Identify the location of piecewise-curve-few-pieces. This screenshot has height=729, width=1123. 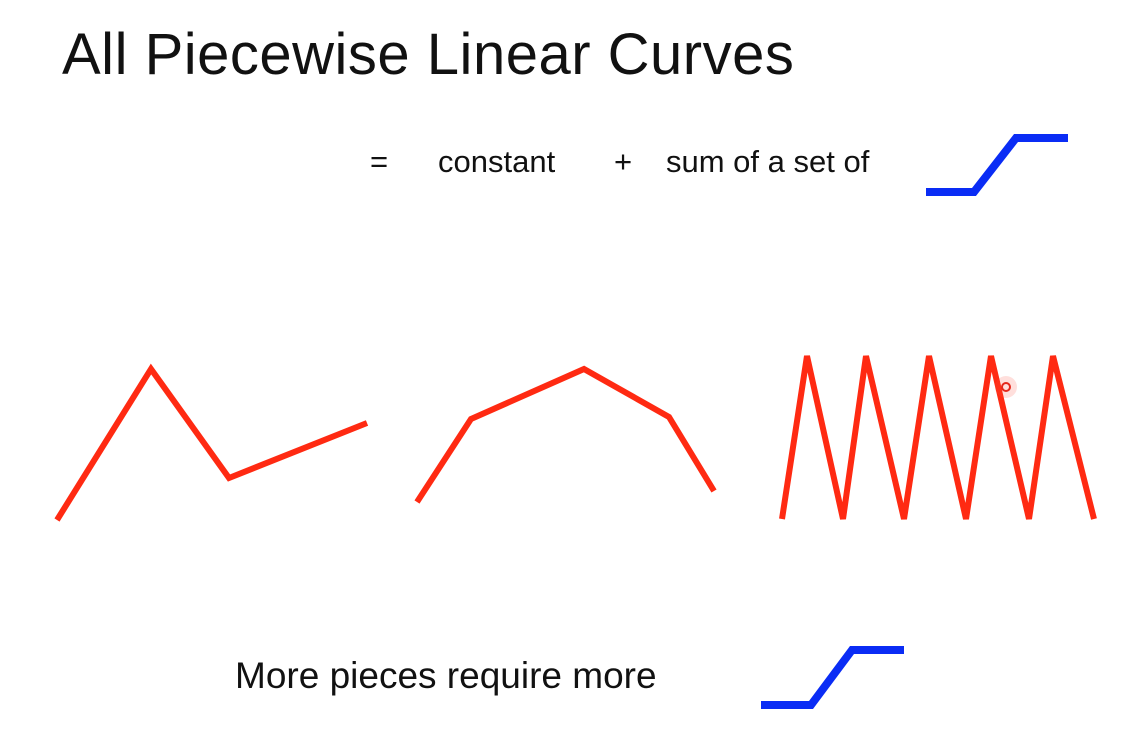
(211, 442).